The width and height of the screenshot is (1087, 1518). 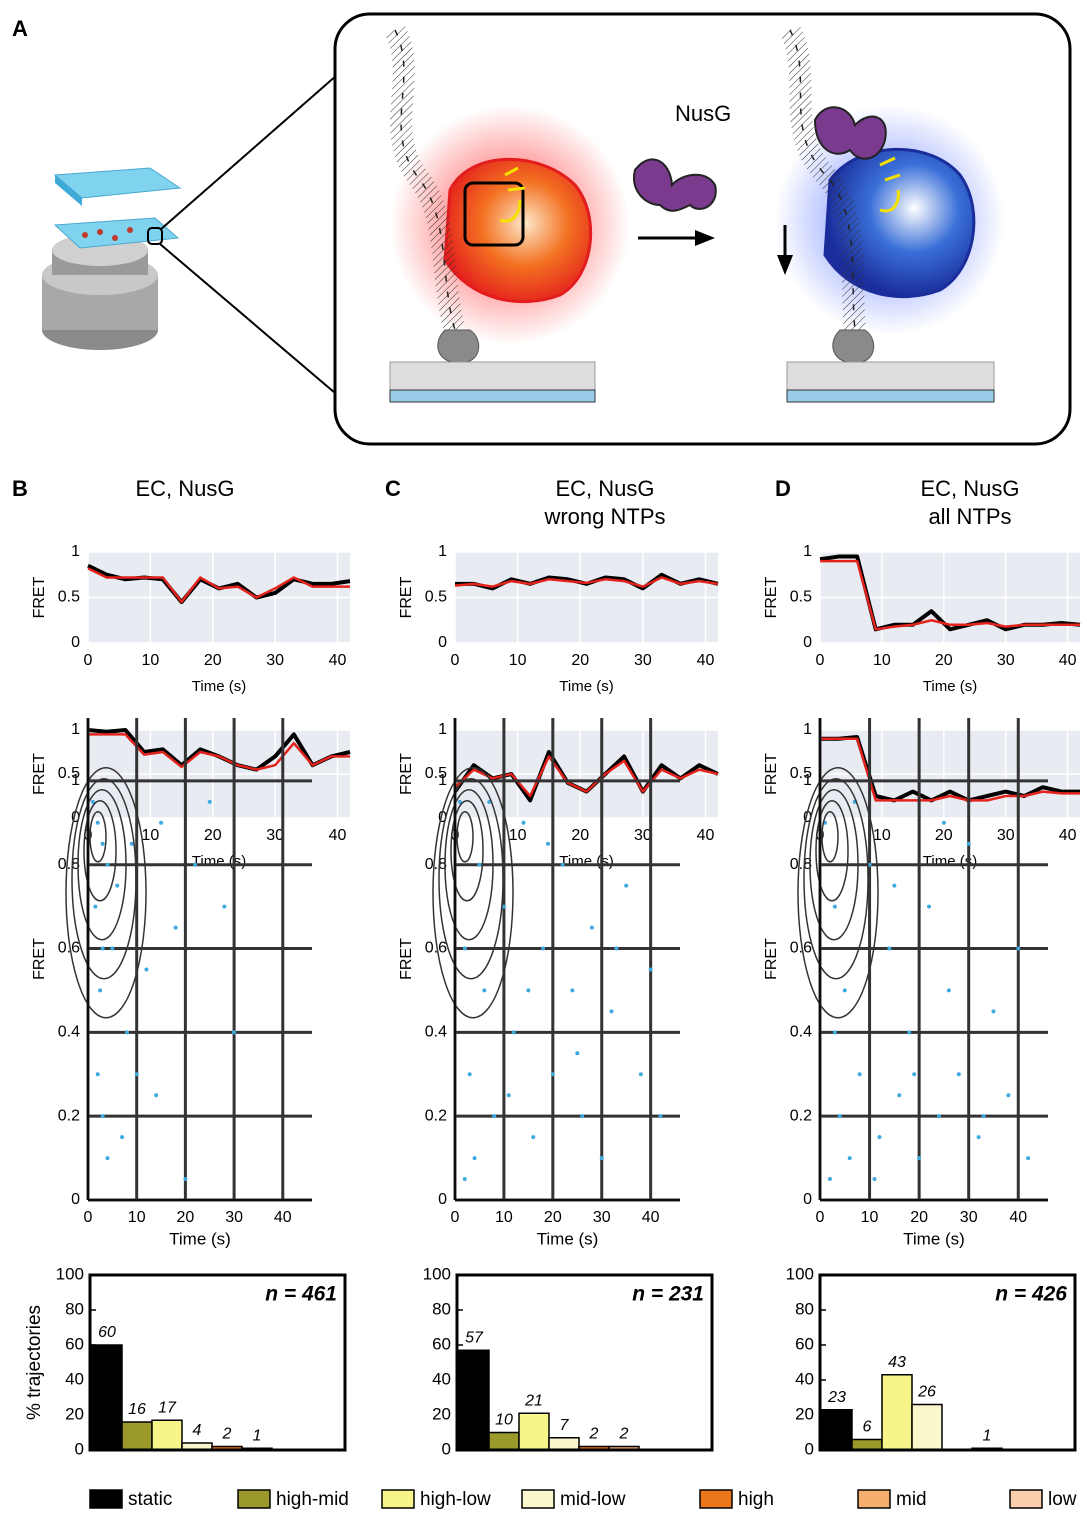 What do you see at coordinates (870, 1217) in the screenshot?
I see `x-tick-label: 10` at bounding box center [870, 1217].